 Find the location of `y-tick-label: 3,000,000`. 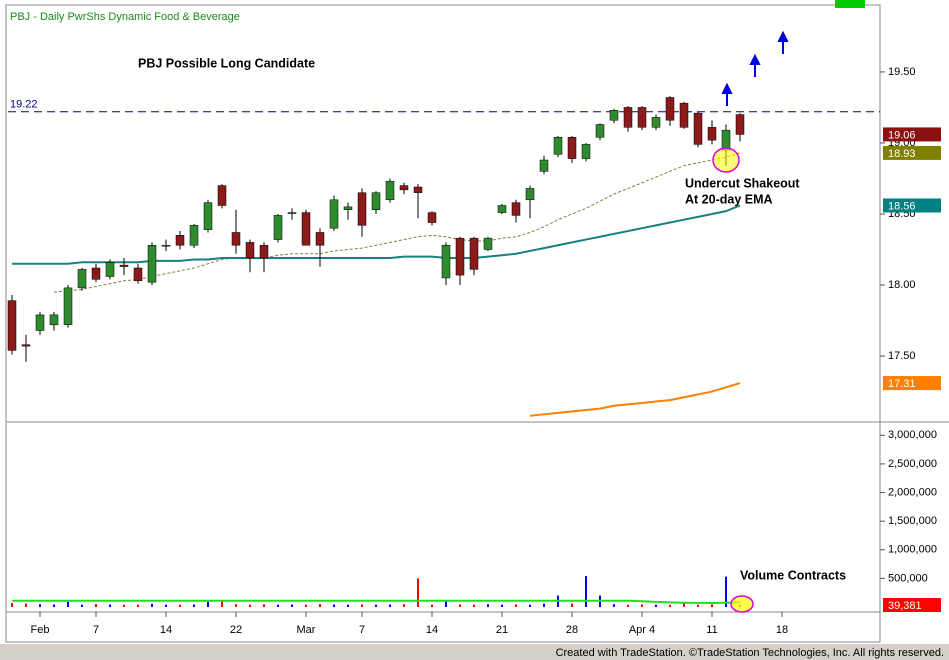

y-tick-label: 3,000,000 is located at coordinates (912, 435).